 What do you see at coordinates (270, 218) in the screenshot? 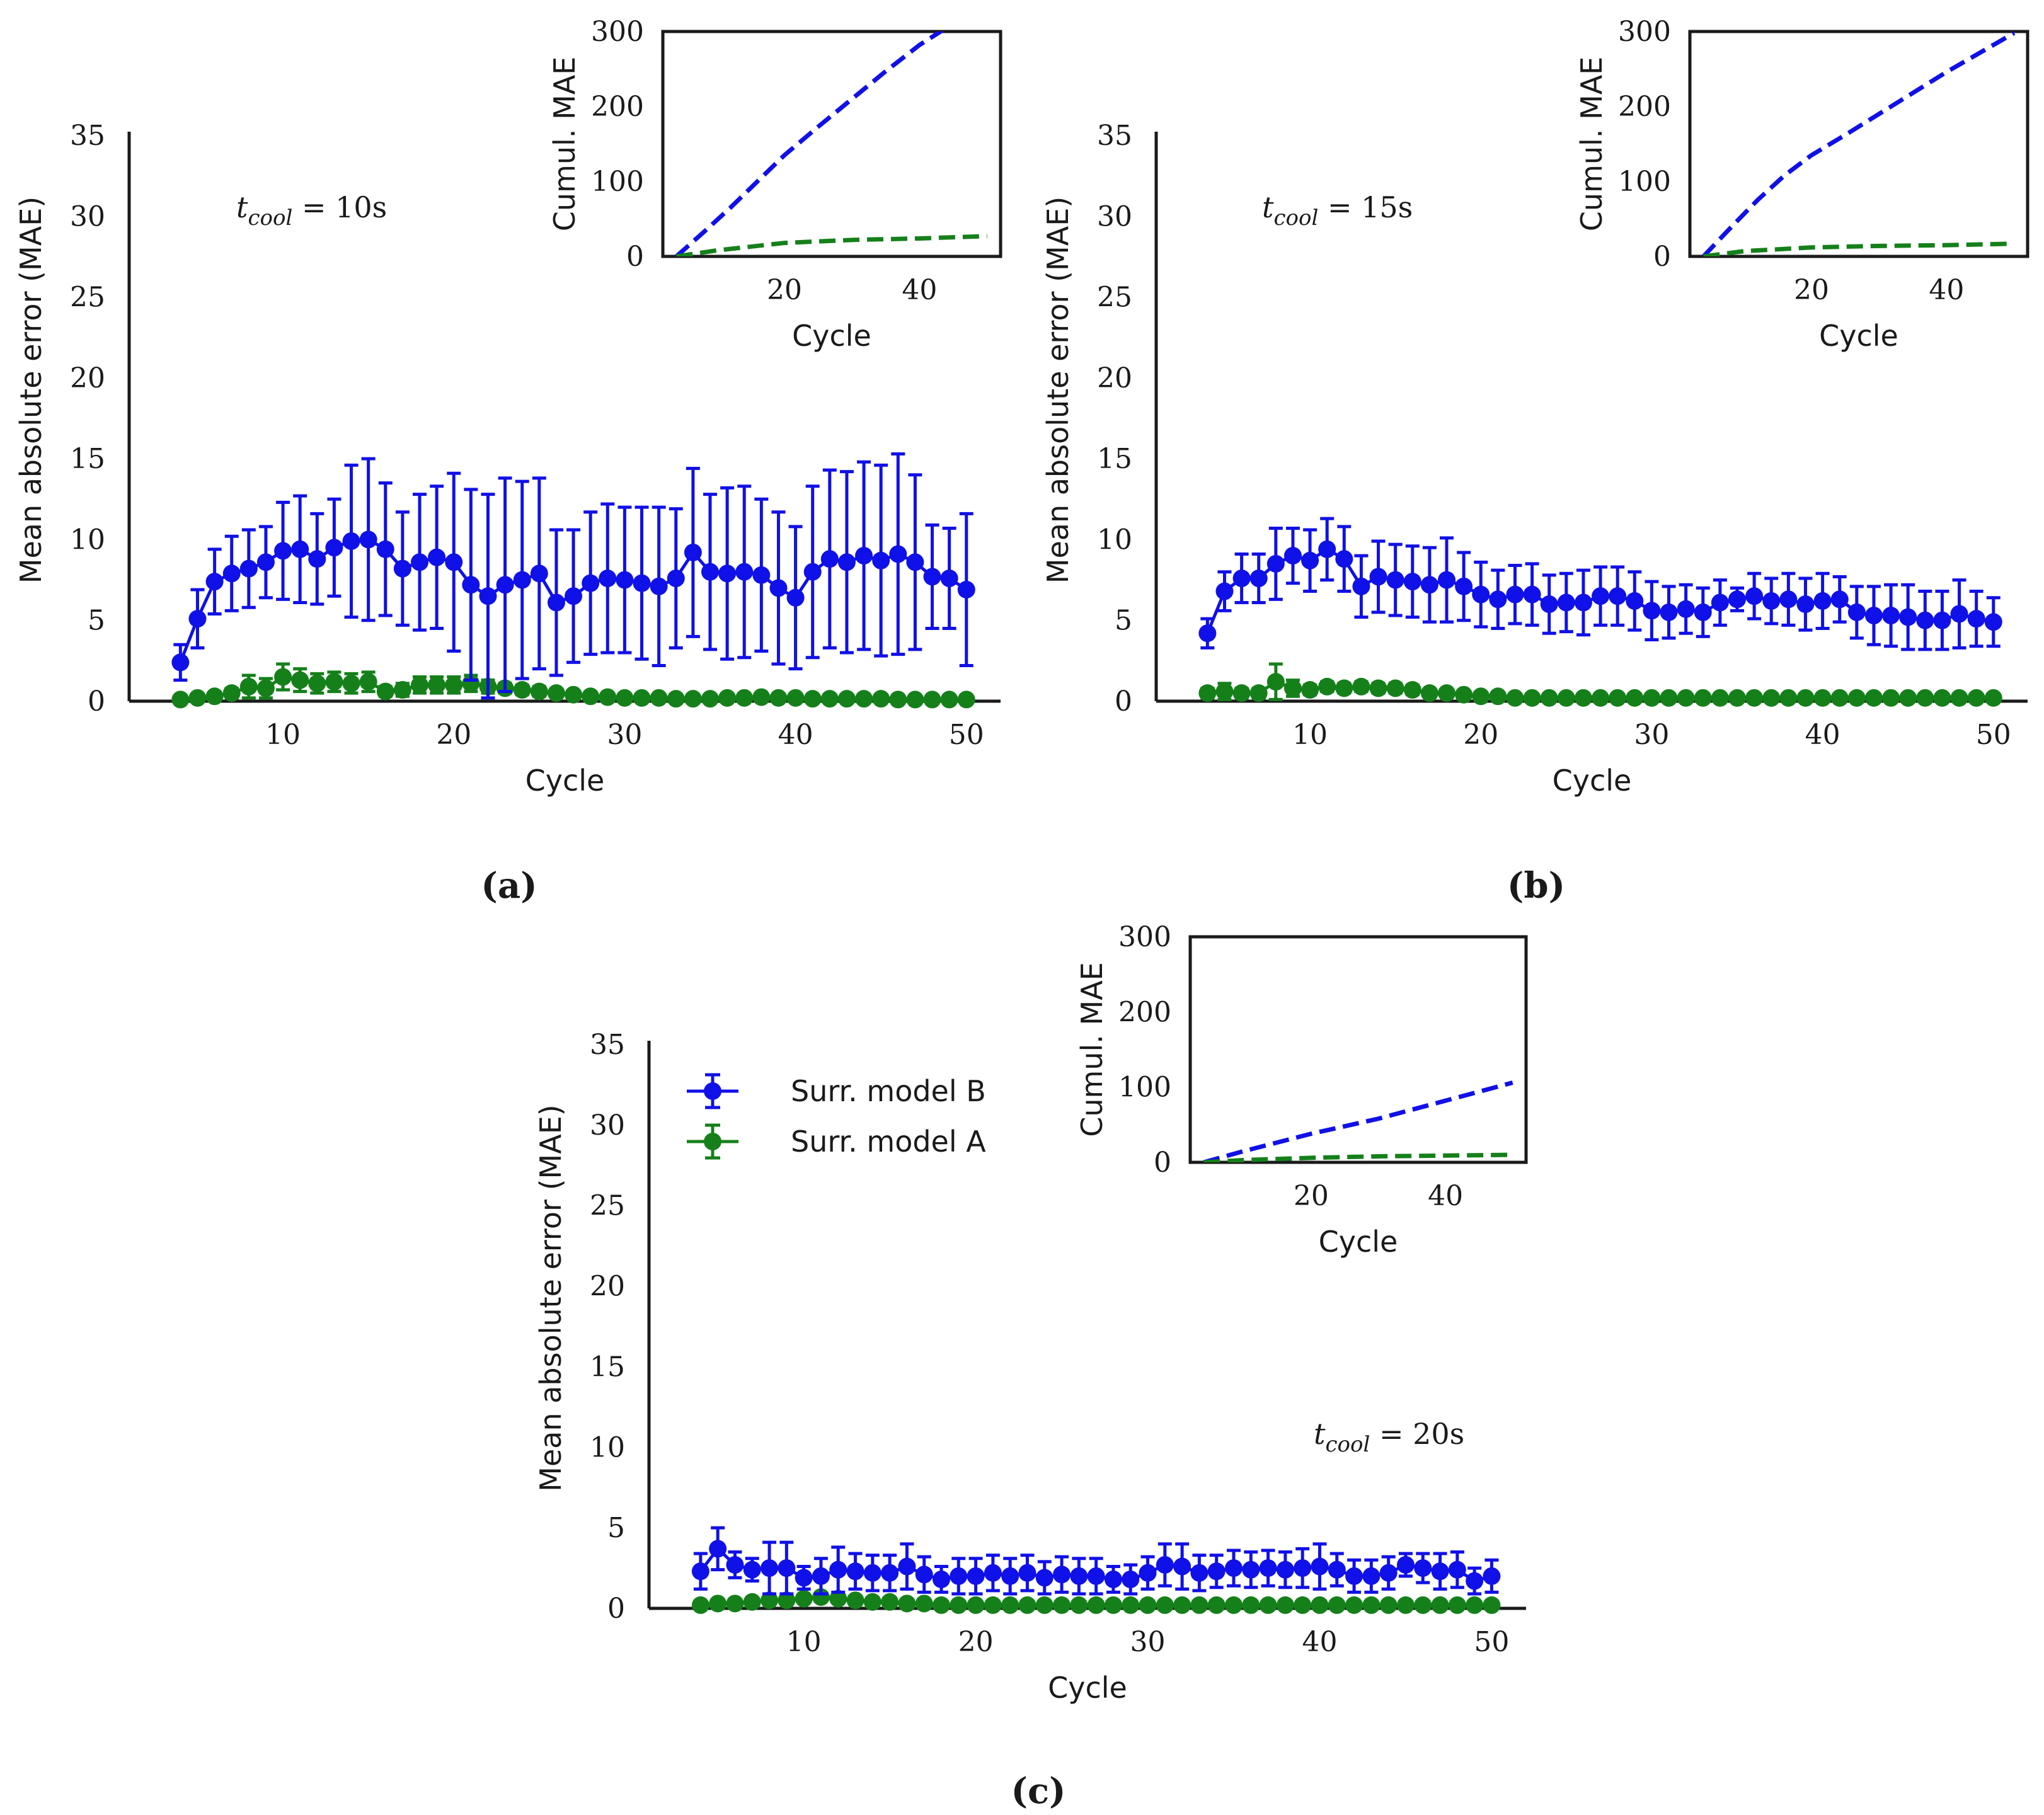
I see `annotation-subscript: cool` at bounding box center [270, 218].